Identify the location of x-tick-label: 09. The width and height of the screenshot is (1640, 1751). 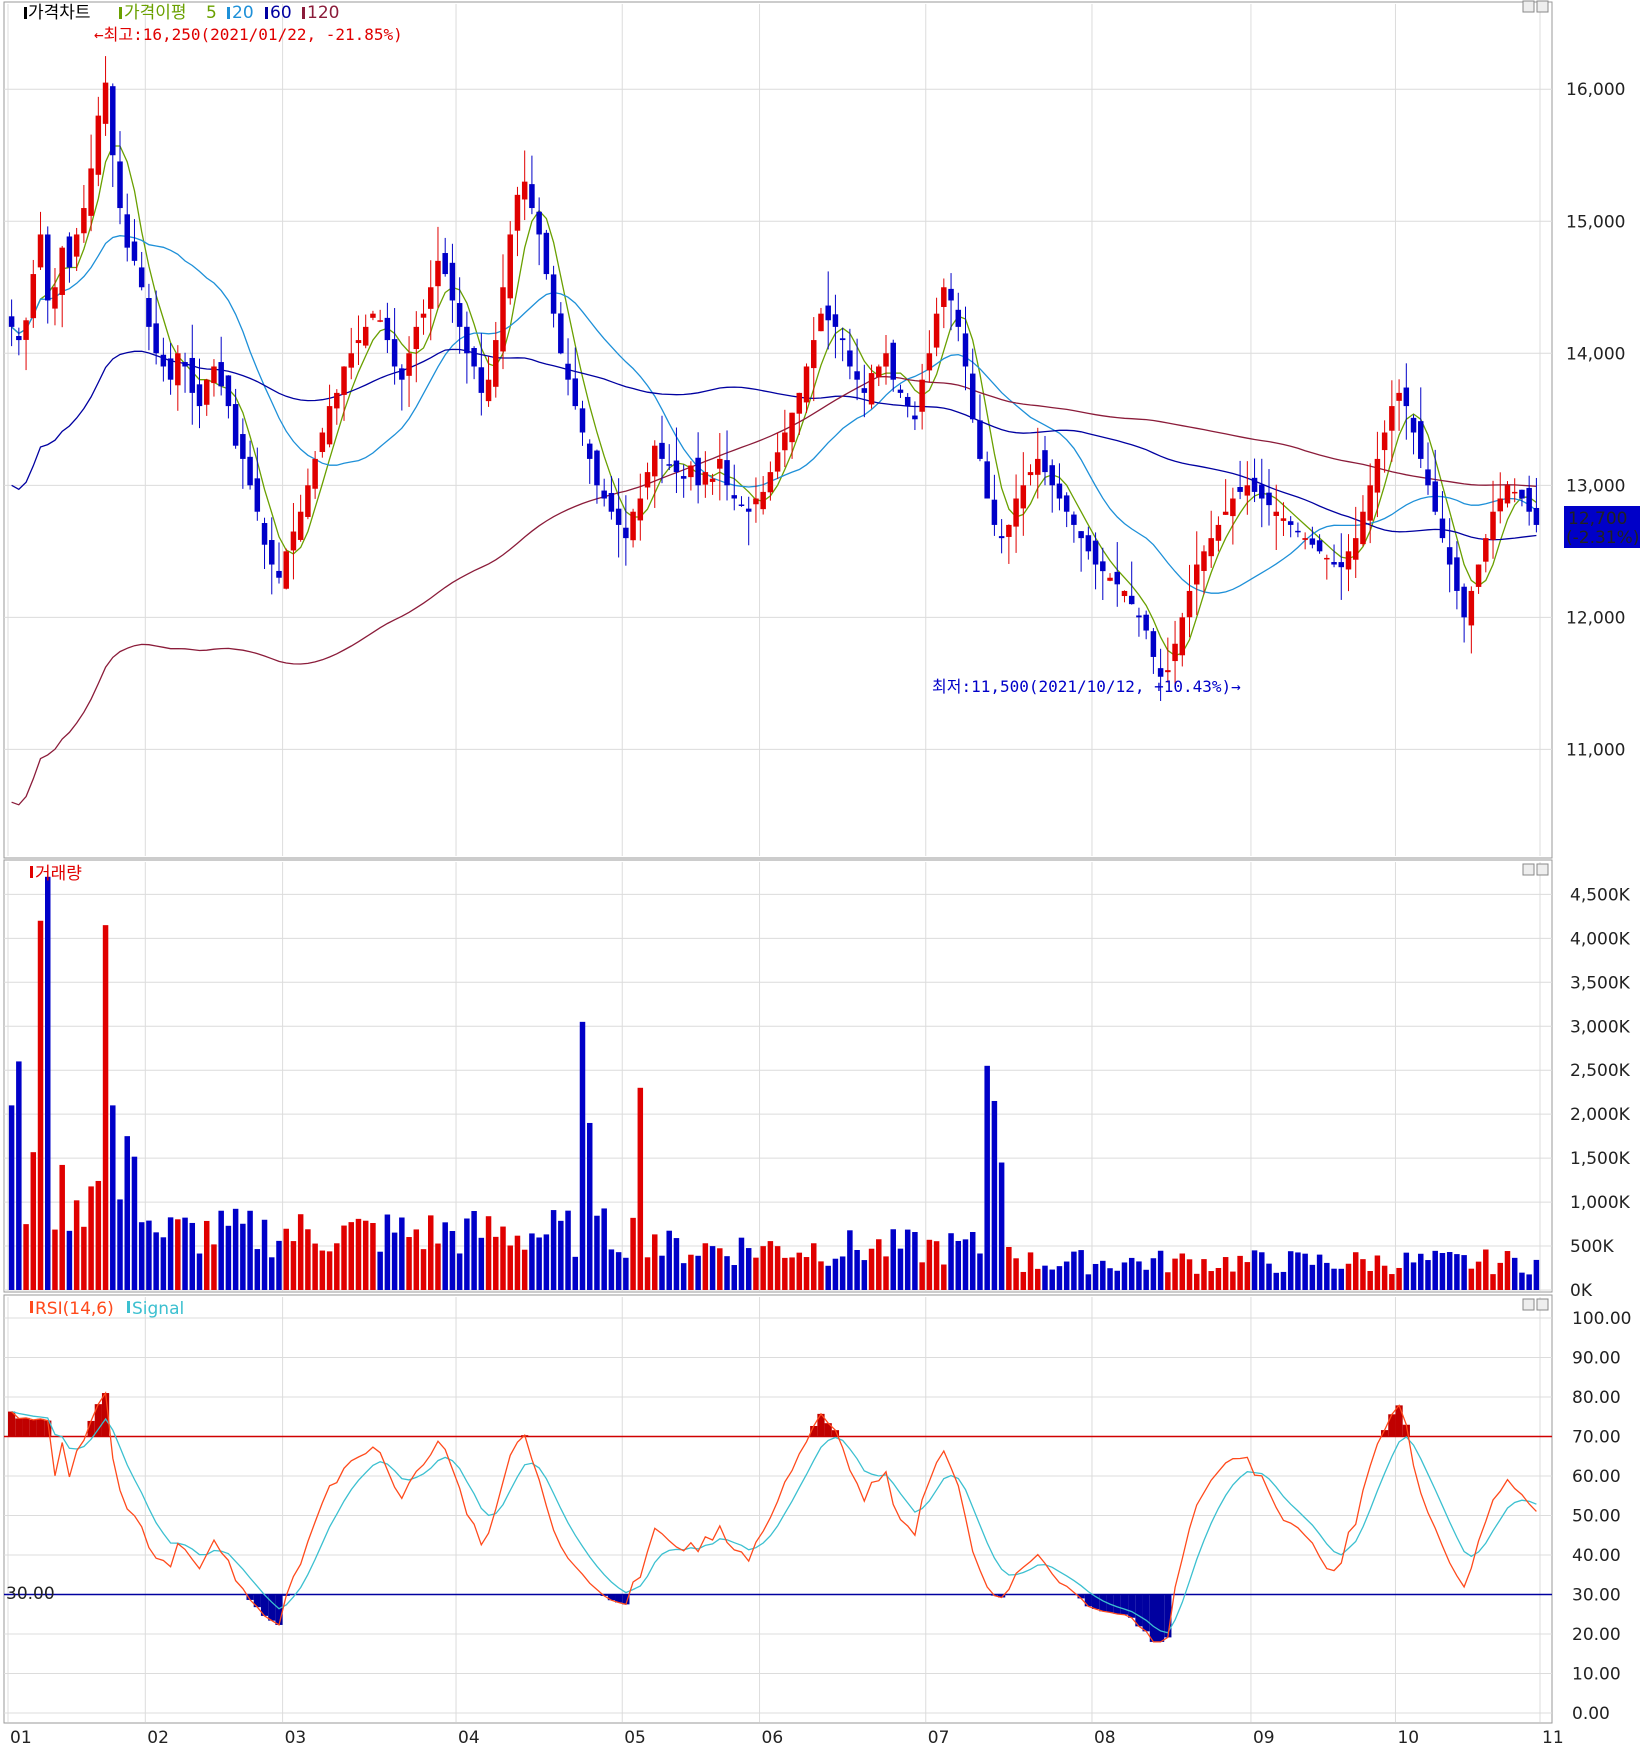
(1264, 1738).